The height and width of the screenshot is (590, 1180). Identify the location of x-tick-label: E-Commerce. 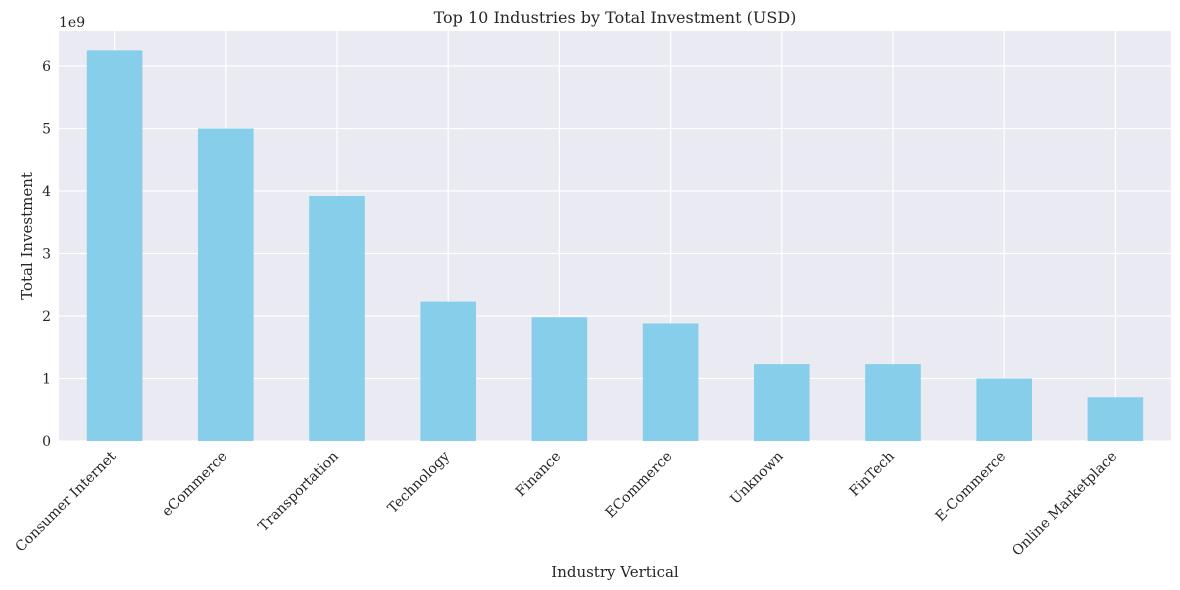
(971, 487).